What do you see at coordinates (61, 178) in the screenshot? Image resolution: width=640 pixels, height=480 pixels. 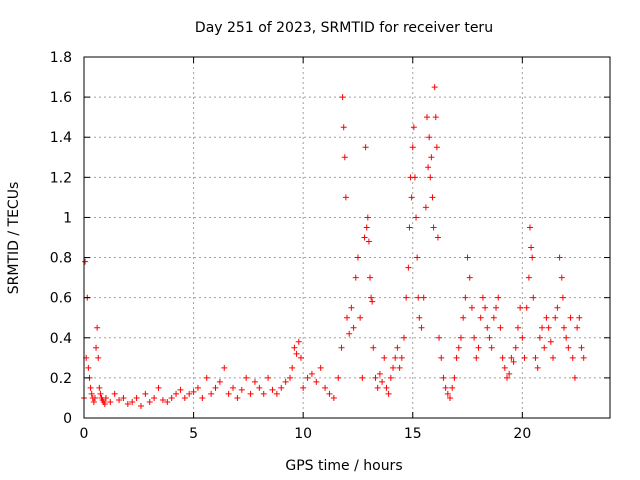 I see `y-tick-label: 1.2` at bounding box center [61, 178].